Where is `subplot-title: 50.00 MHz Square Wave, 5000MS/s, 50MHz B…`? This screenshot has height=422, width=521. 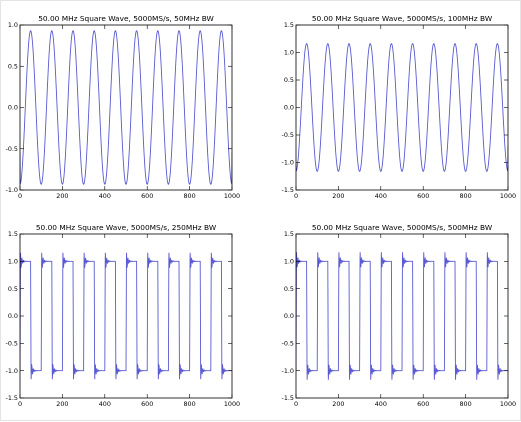 subplot-title: 50.00 MHz Square Wave, 5000MS/s, 50MHz B… is located at coordinates (126, 18).